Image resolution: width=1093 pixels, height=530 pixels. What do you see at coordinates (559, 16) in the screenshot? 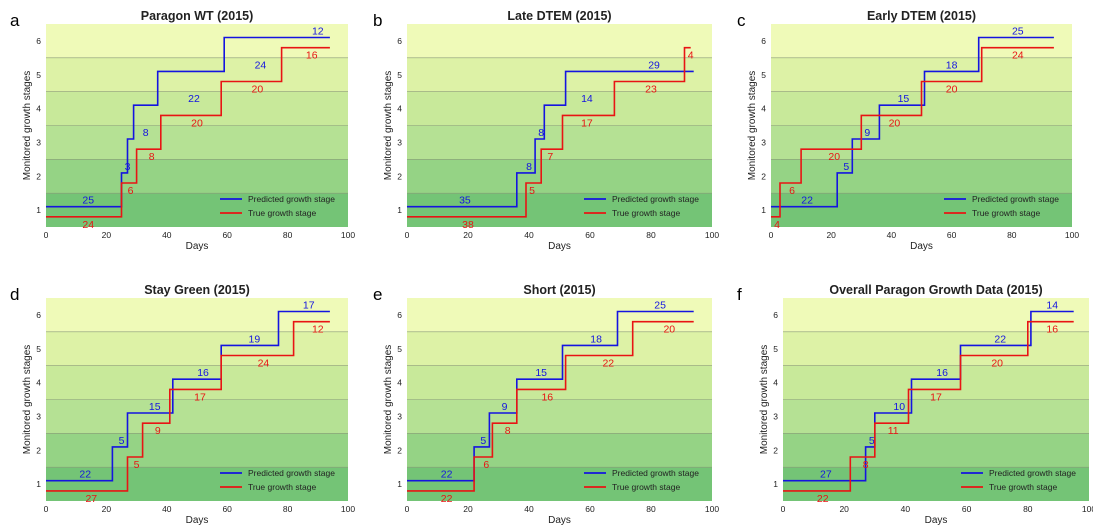
I see `chart-title: Late DTEM (2015)` at bounding box center [559, 16].